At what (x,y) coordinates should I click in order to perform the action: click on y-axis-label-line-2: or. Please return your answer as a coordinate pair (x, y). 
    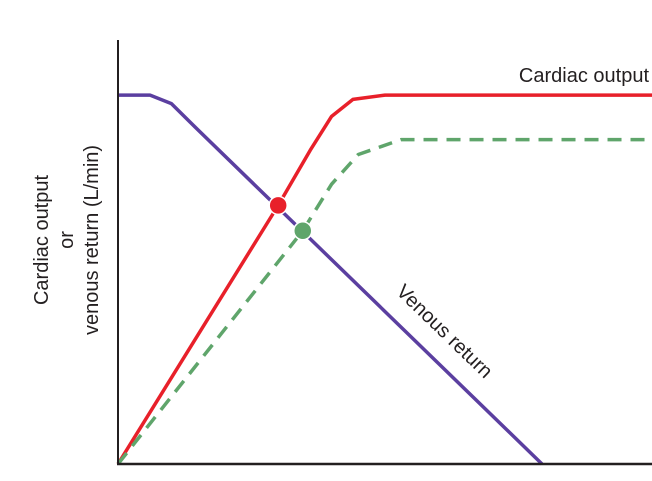
    Looking at the image, I should click on (67, 240).